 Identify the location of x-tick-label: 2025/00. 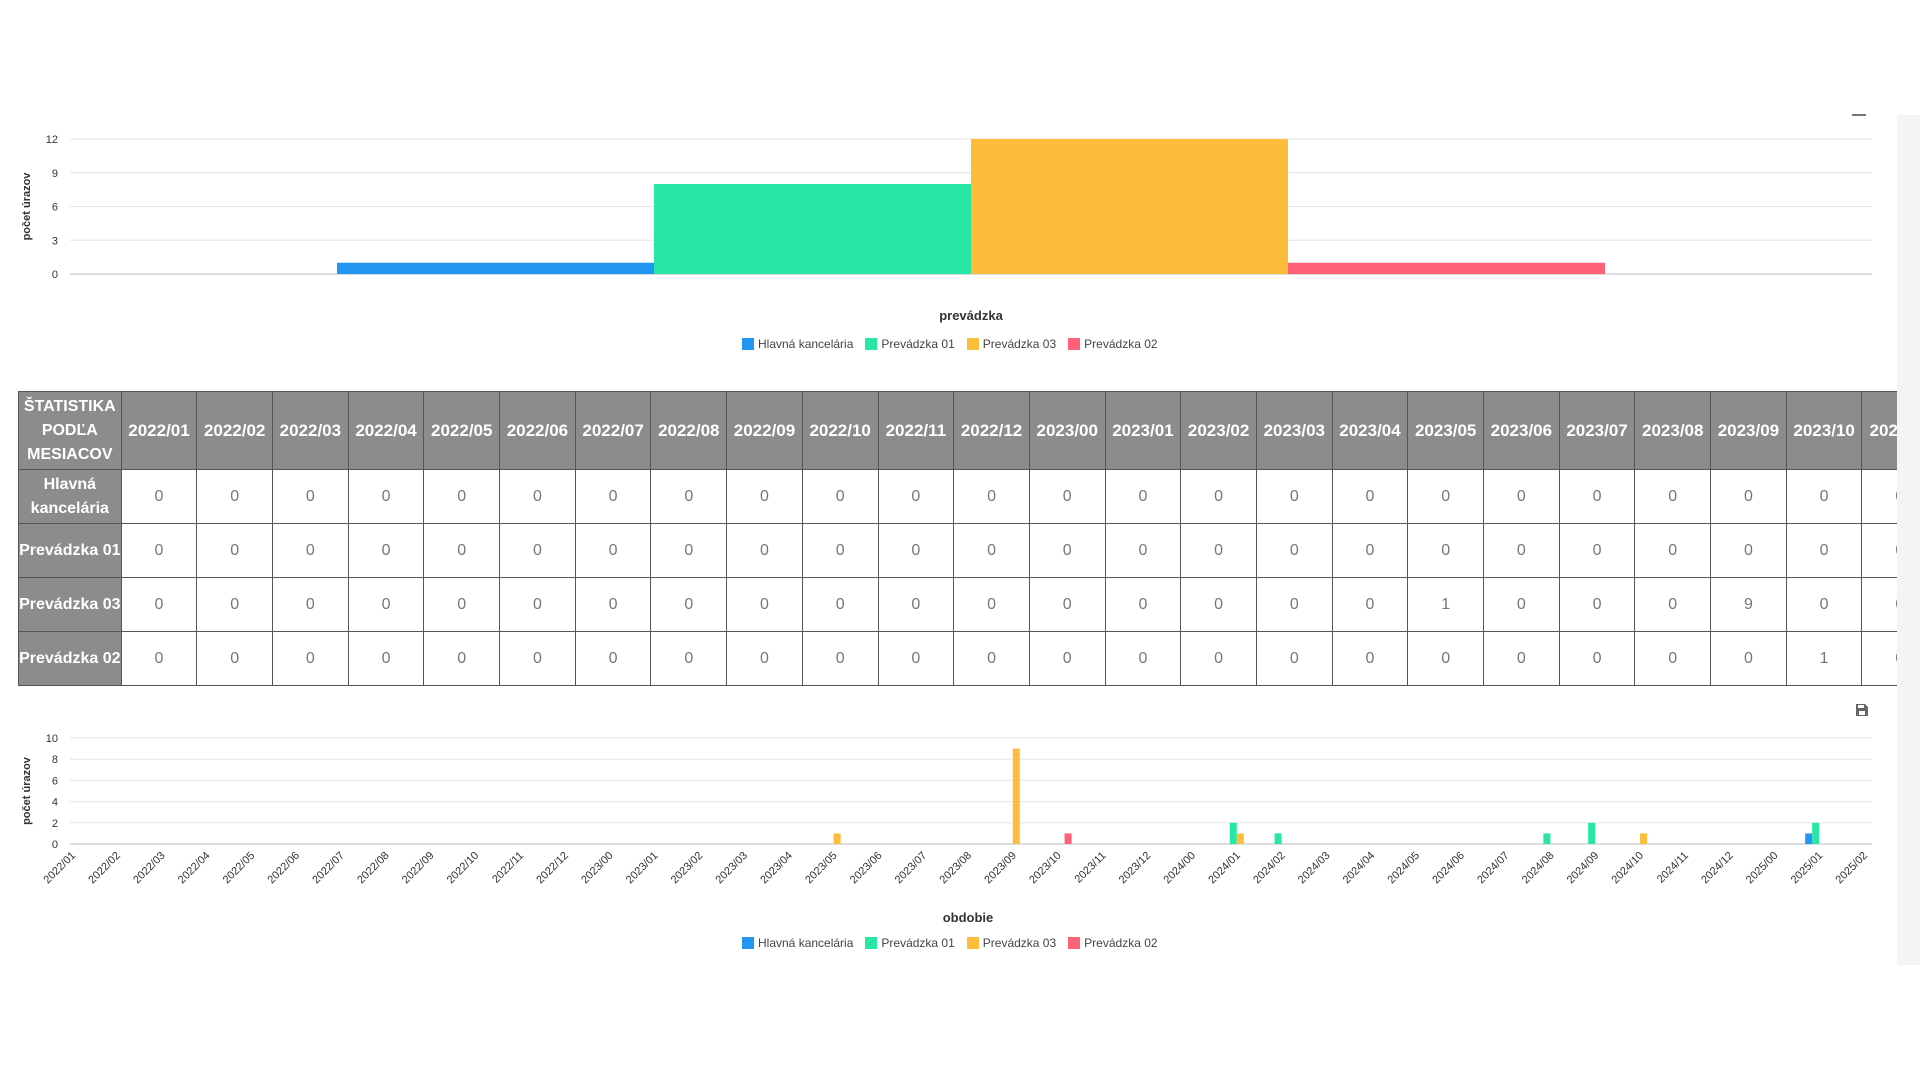
(1762, 868).